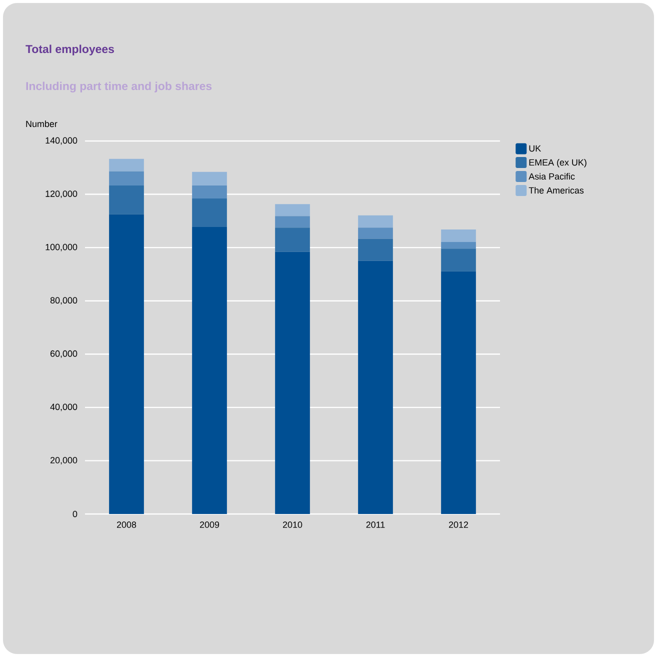 This screenshot has width=657, height=657. Describe the element at coordinates (64, 408) in the screenshot. I see `y-tick-label: 40,000` at that location.